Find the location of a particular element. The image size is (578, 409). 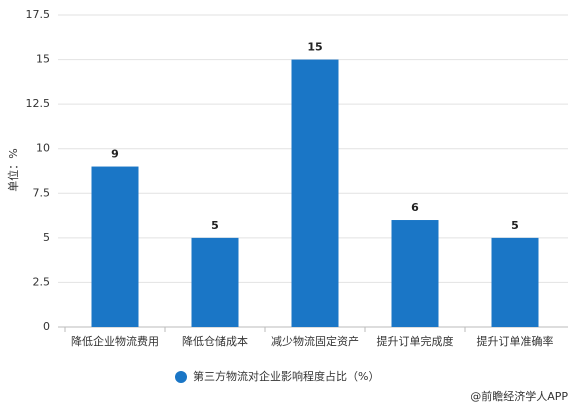

y-axis-label: 单位：% is located at coordinates (13, 169).